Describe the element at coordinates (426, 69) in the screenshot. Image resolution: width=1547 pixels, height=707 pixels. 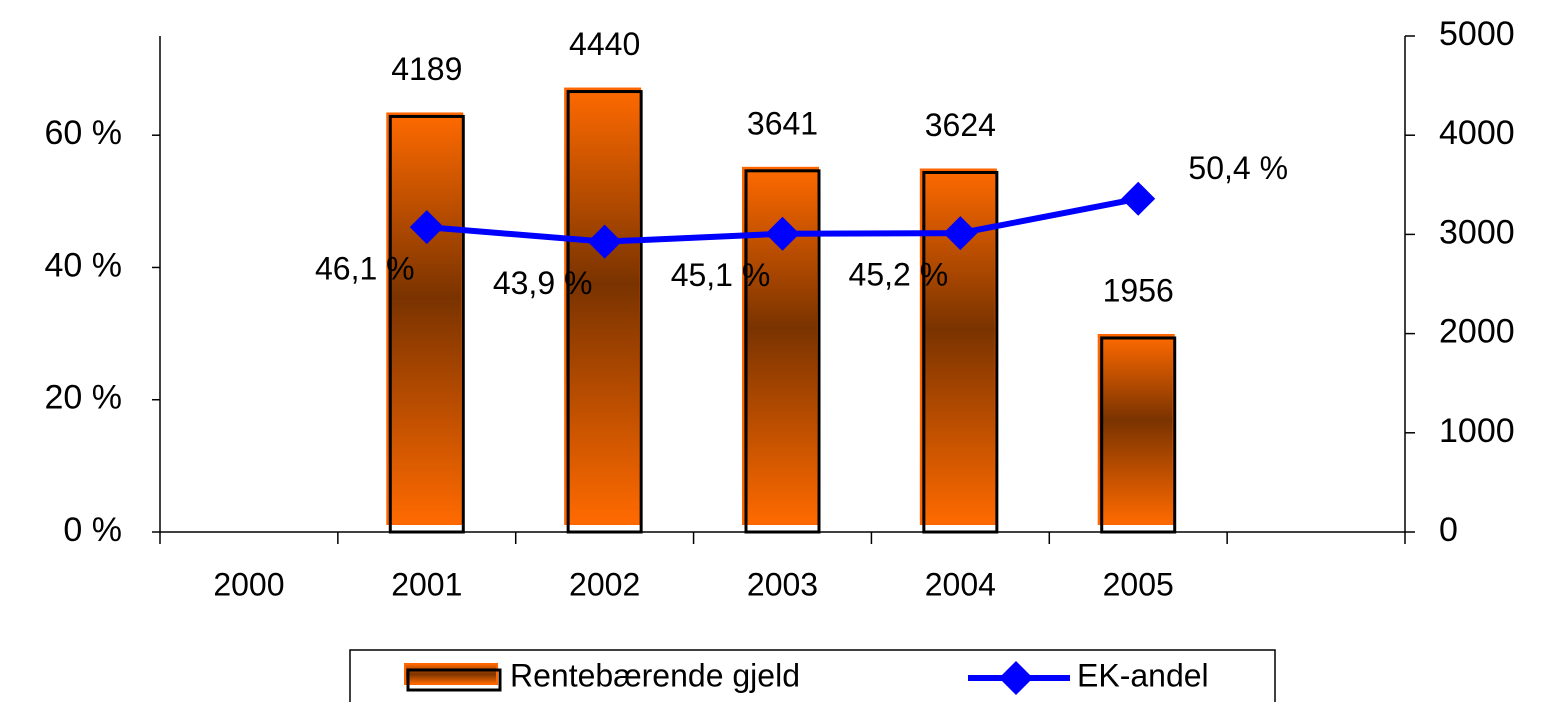
I see `bar-value-label: 4189` at that location.